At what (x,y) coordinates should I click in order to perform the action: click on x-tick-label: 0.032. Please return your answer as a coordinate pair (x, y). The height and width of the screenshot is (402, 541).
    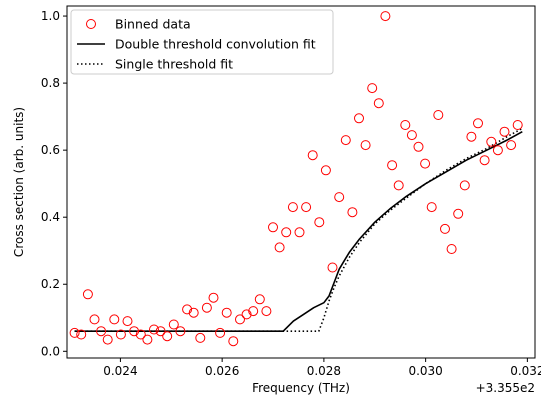
    Looking at the image, I should click on (525, 371).